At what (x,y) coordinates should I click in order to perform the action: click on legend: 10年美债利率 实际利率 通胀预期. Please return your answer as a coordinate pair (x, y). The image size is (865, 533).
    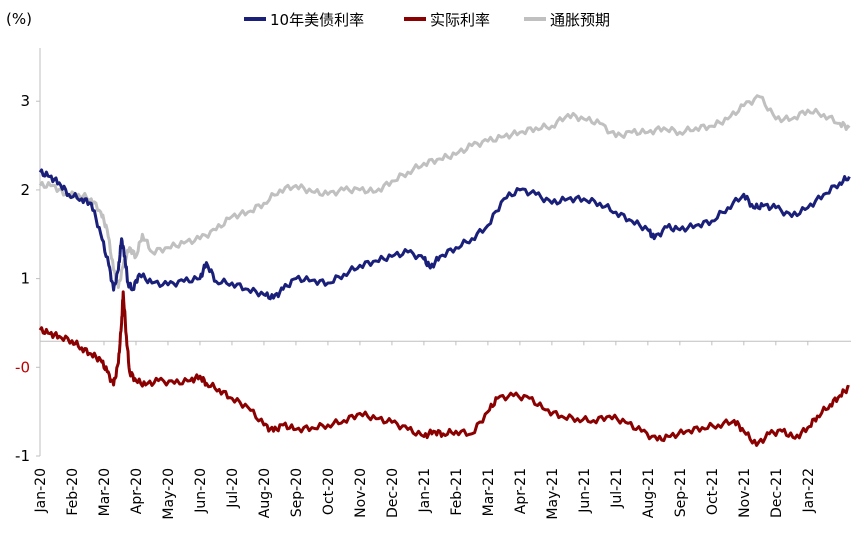
    Looking at the image, I should click on (427, 20).